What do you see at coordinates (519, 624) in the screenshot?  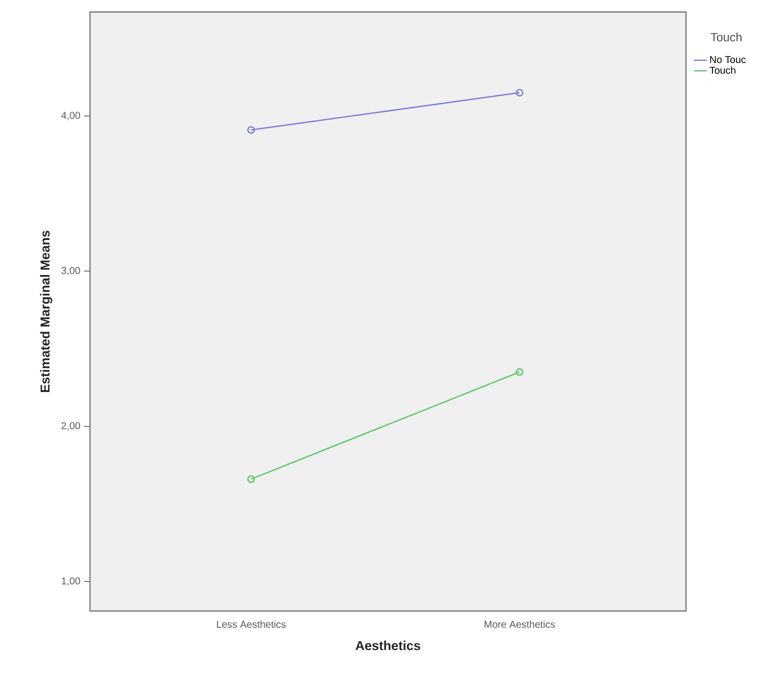 I see `x-tick-label: More Aesthetics` at bounding box center [519, 624].